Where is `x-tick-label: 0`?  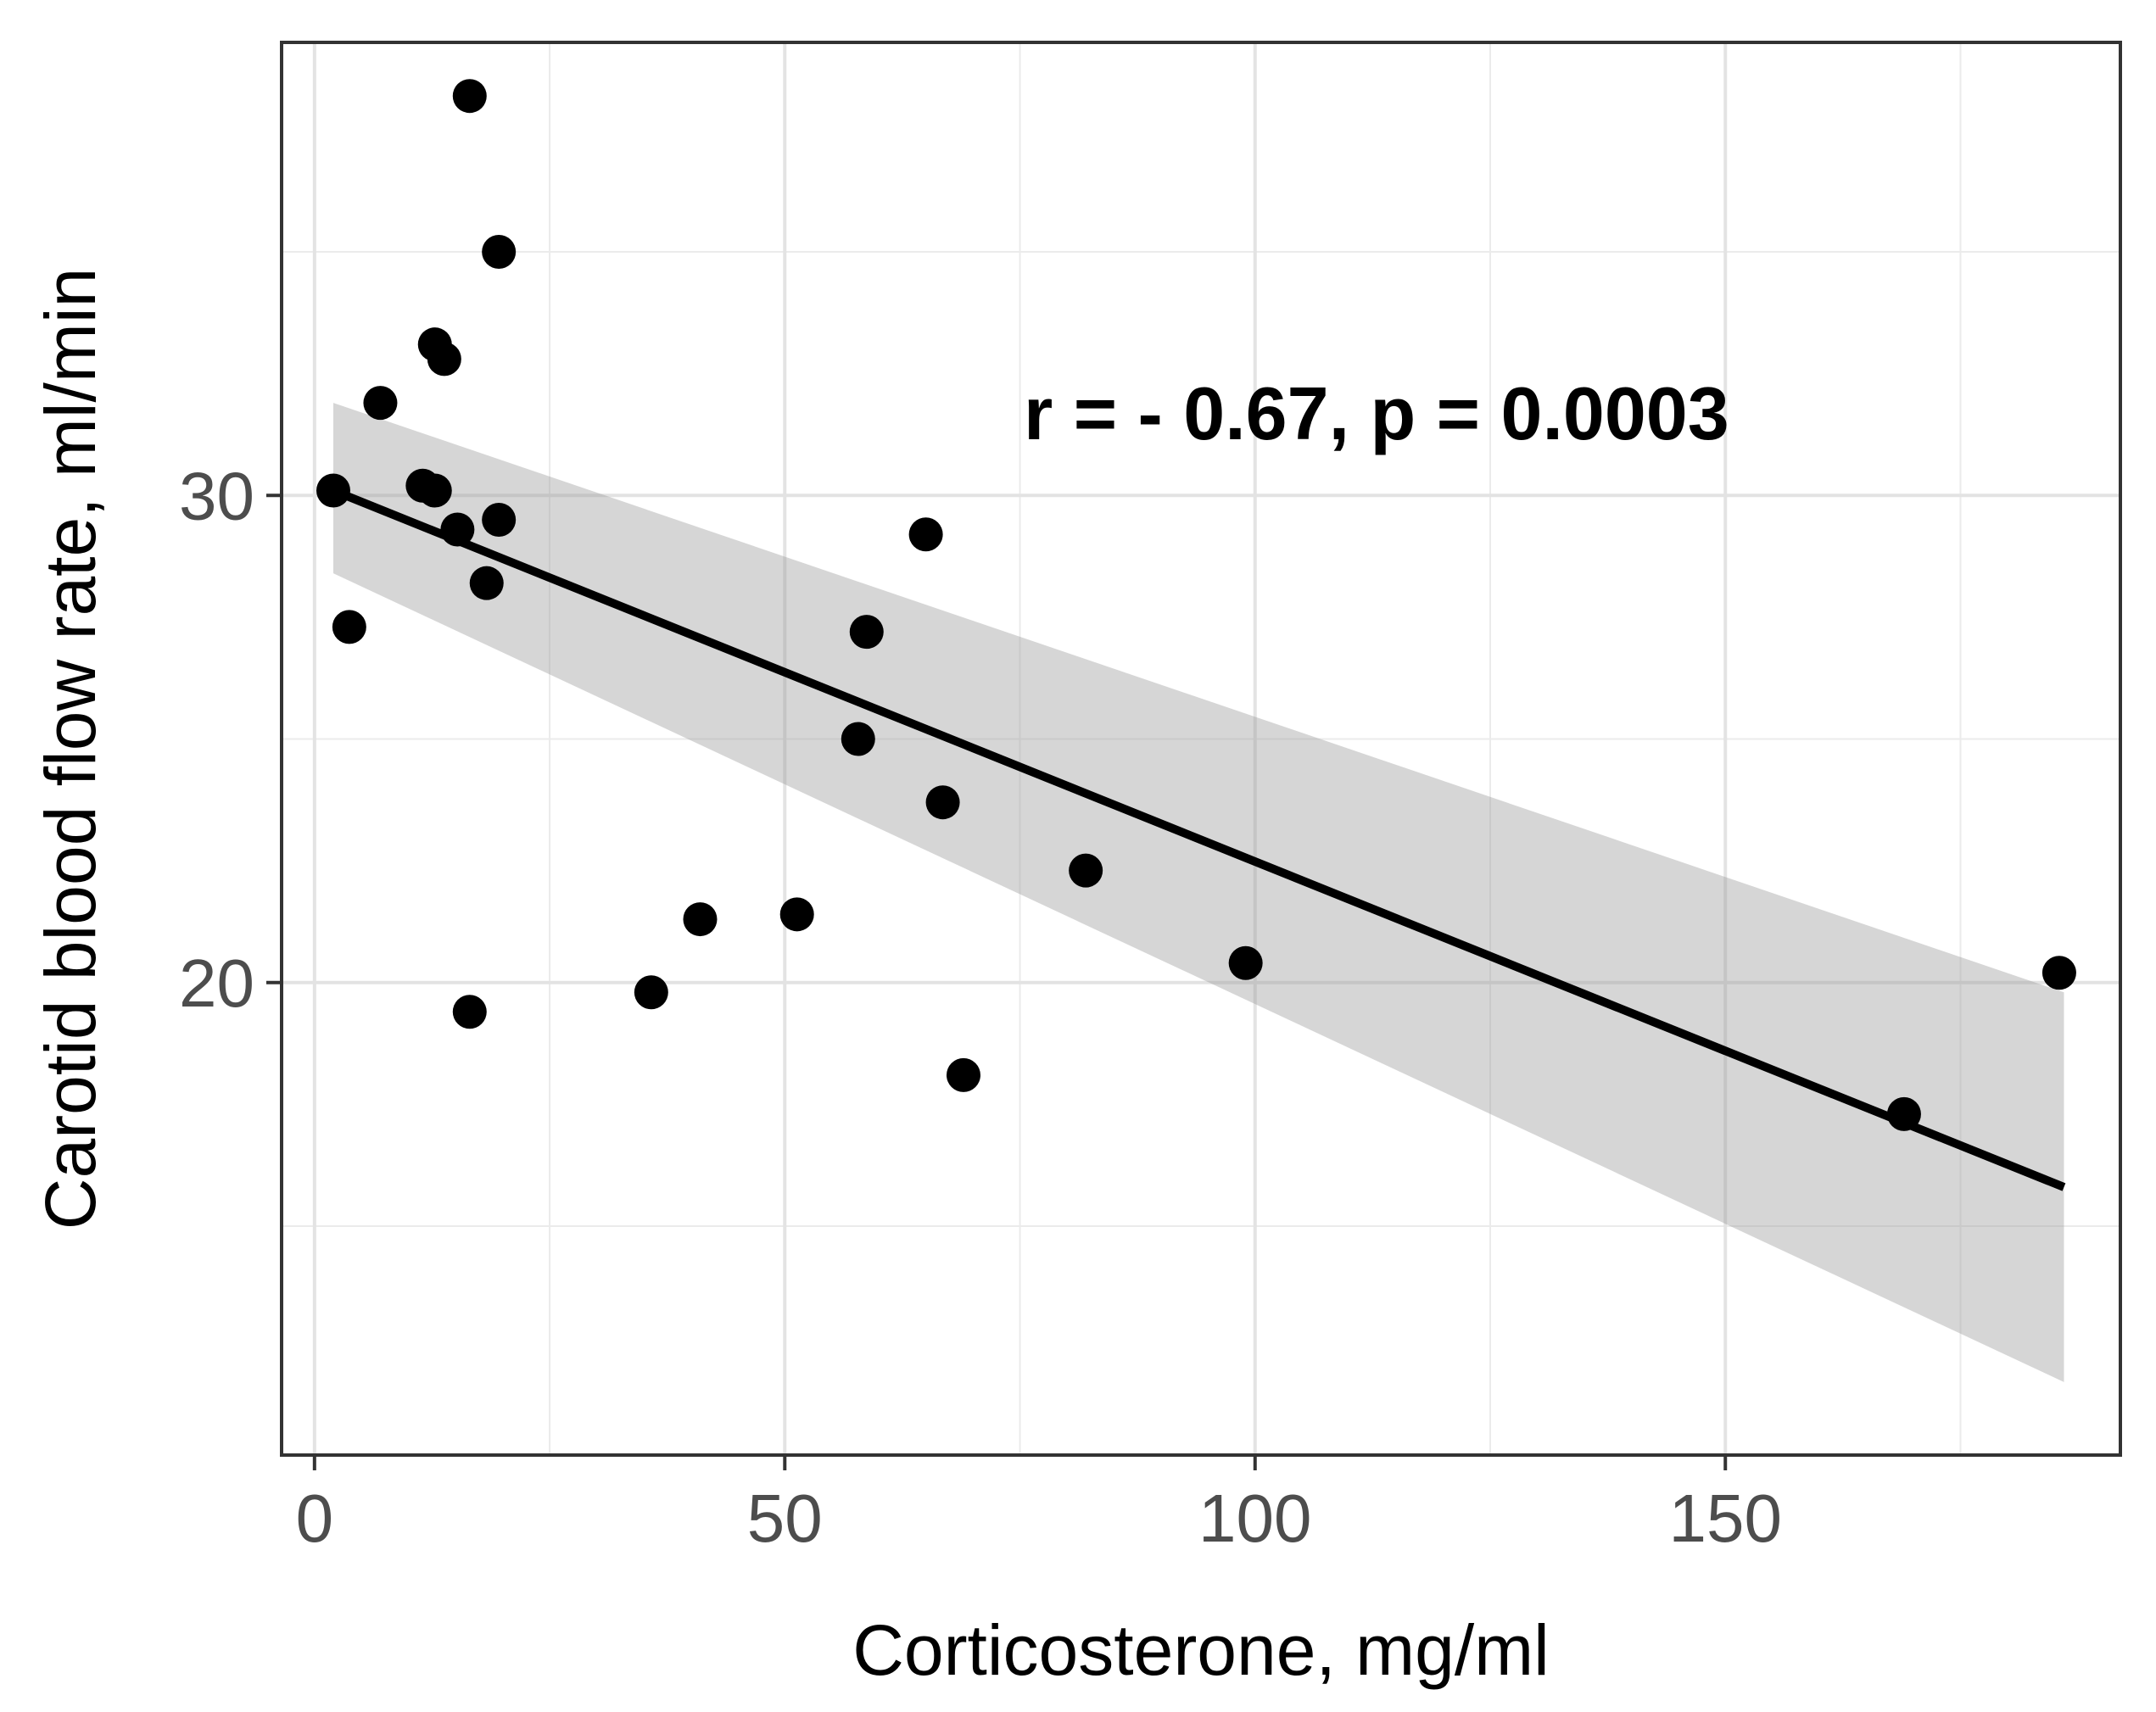 x-tick-label: 0 is located at coordinates (315, 1518).